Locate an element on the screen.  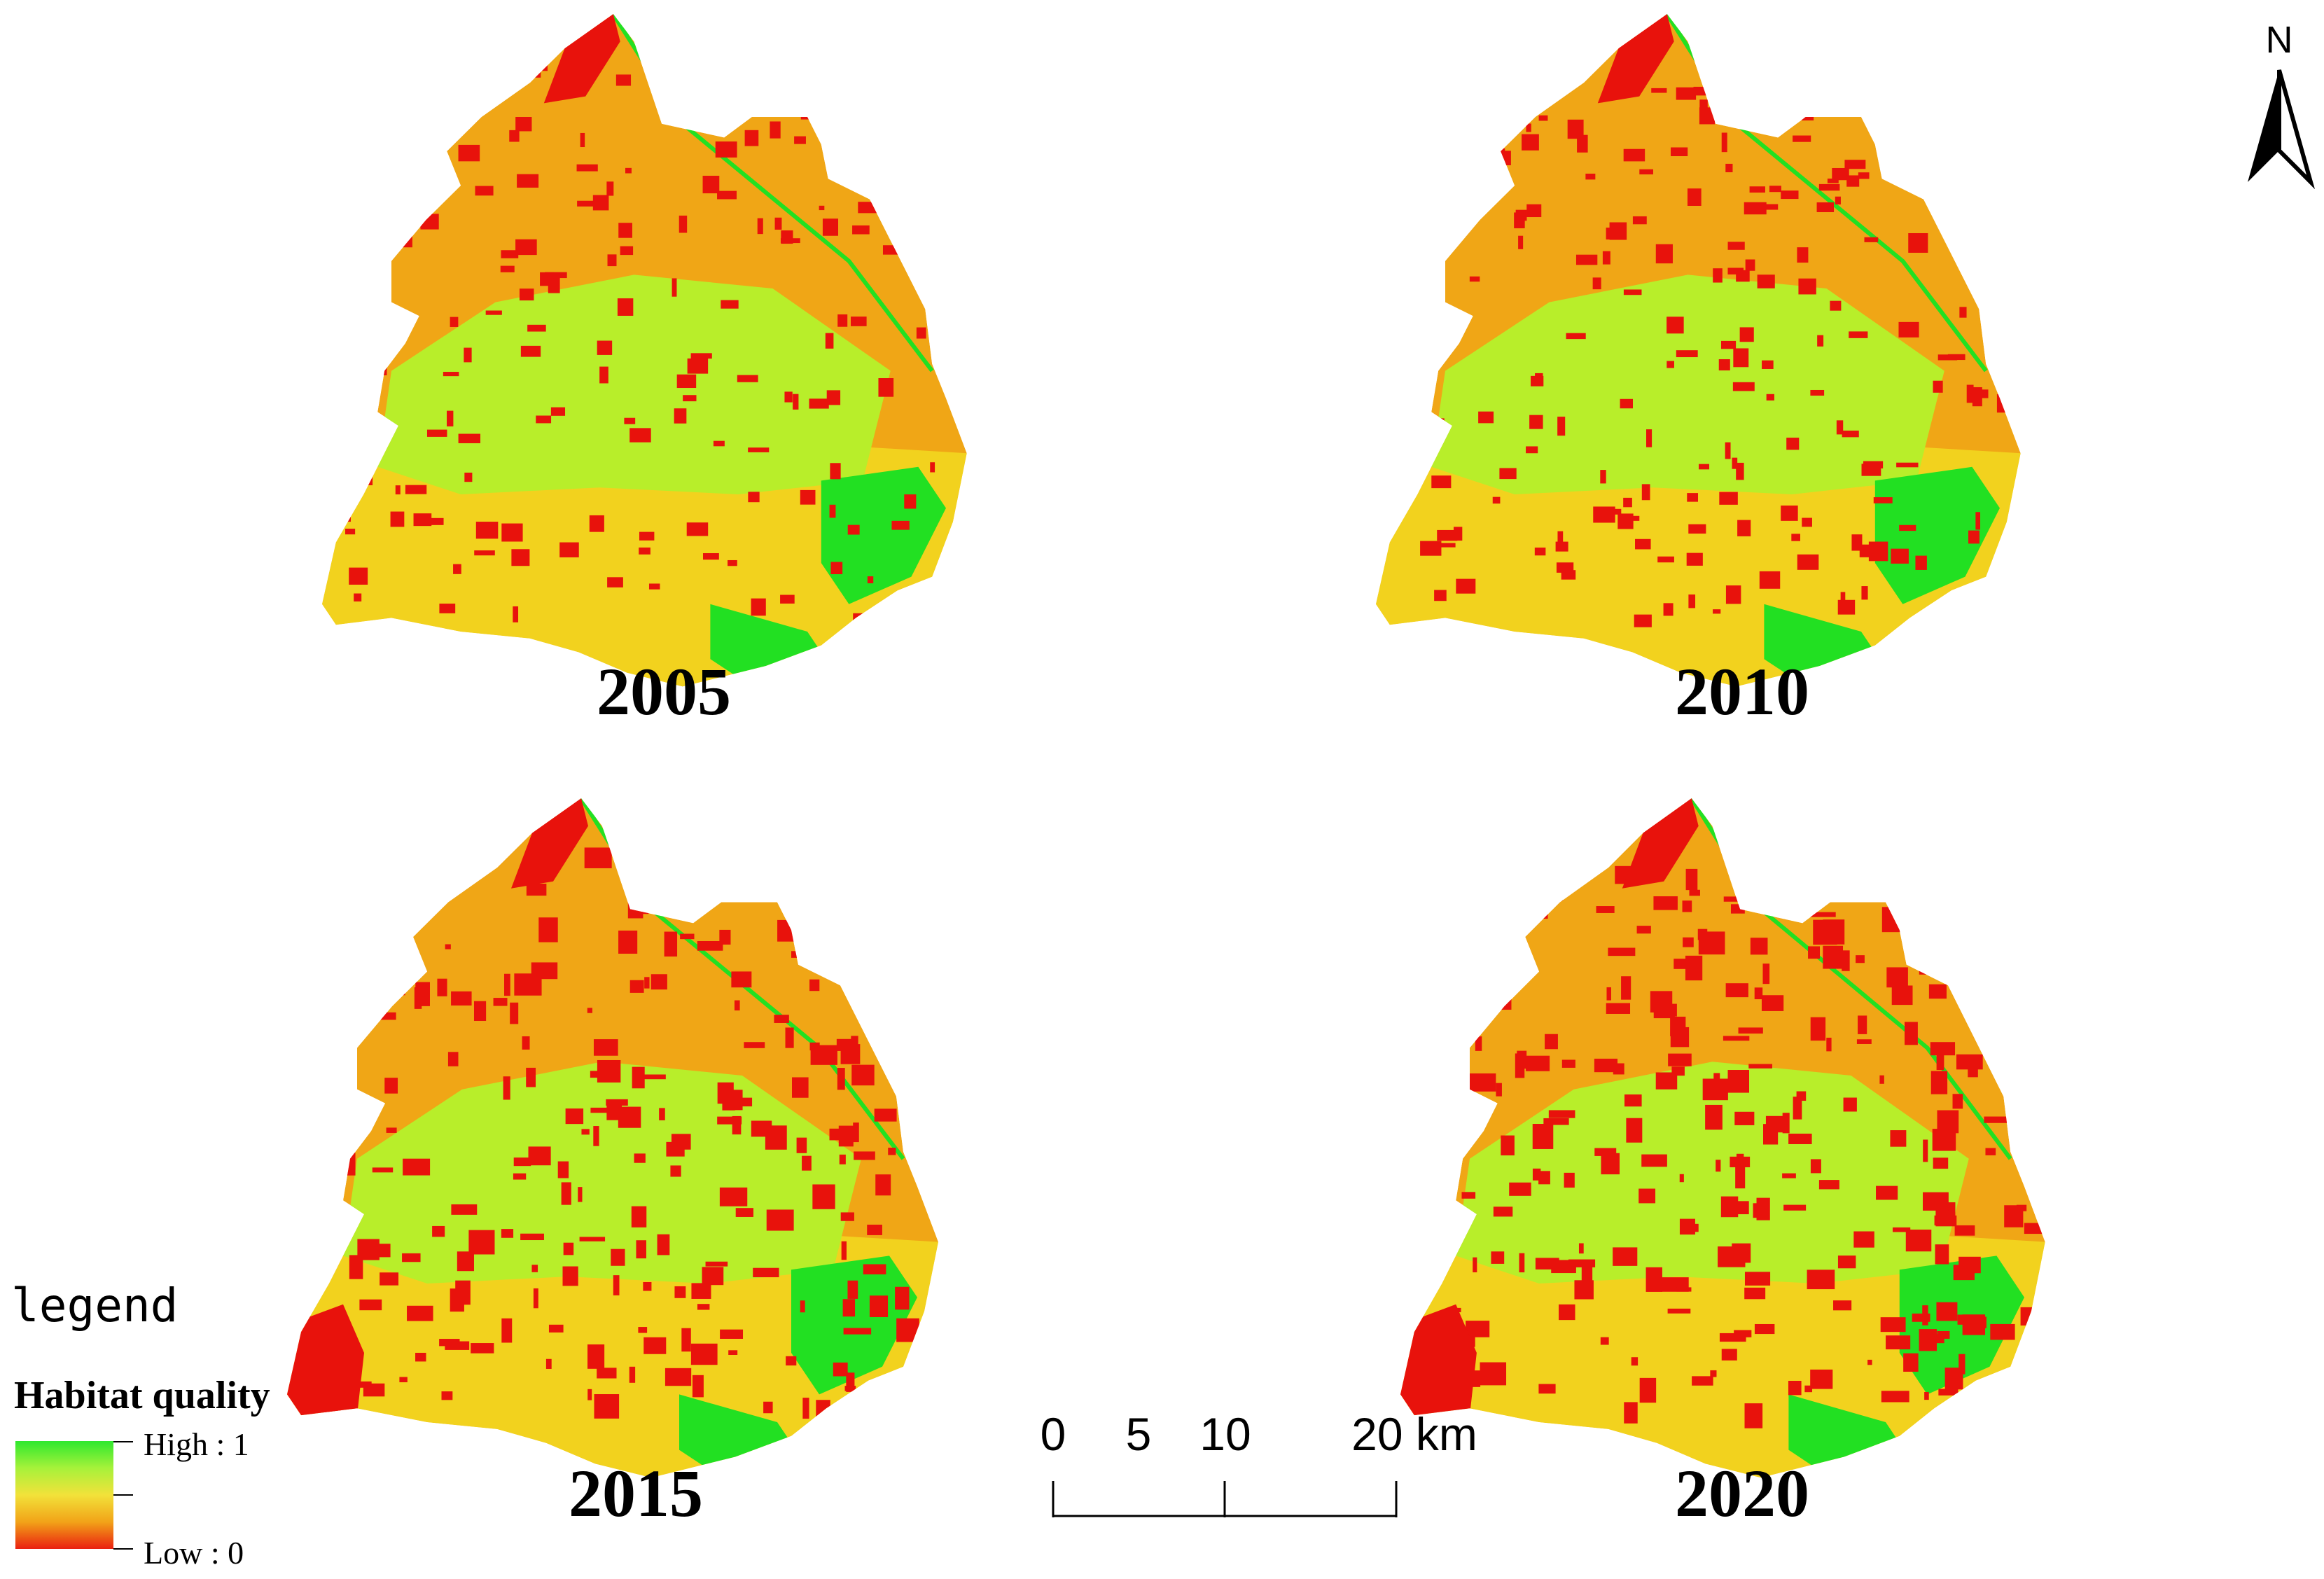
legend-tick-mid is located at coordinates (123, 1495).